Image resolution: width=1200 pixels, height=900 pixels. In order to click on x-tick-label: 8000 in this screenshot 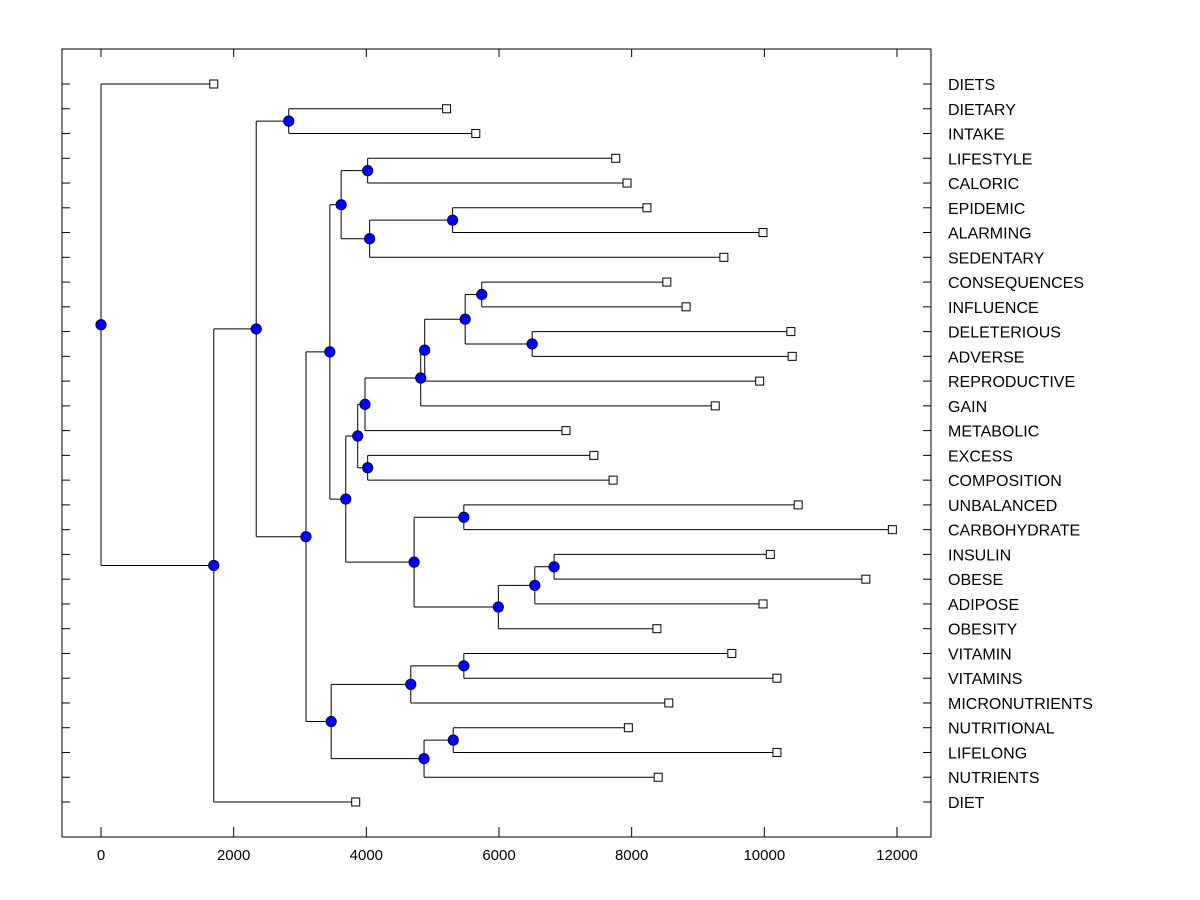, I will do `click(631, 855)`.